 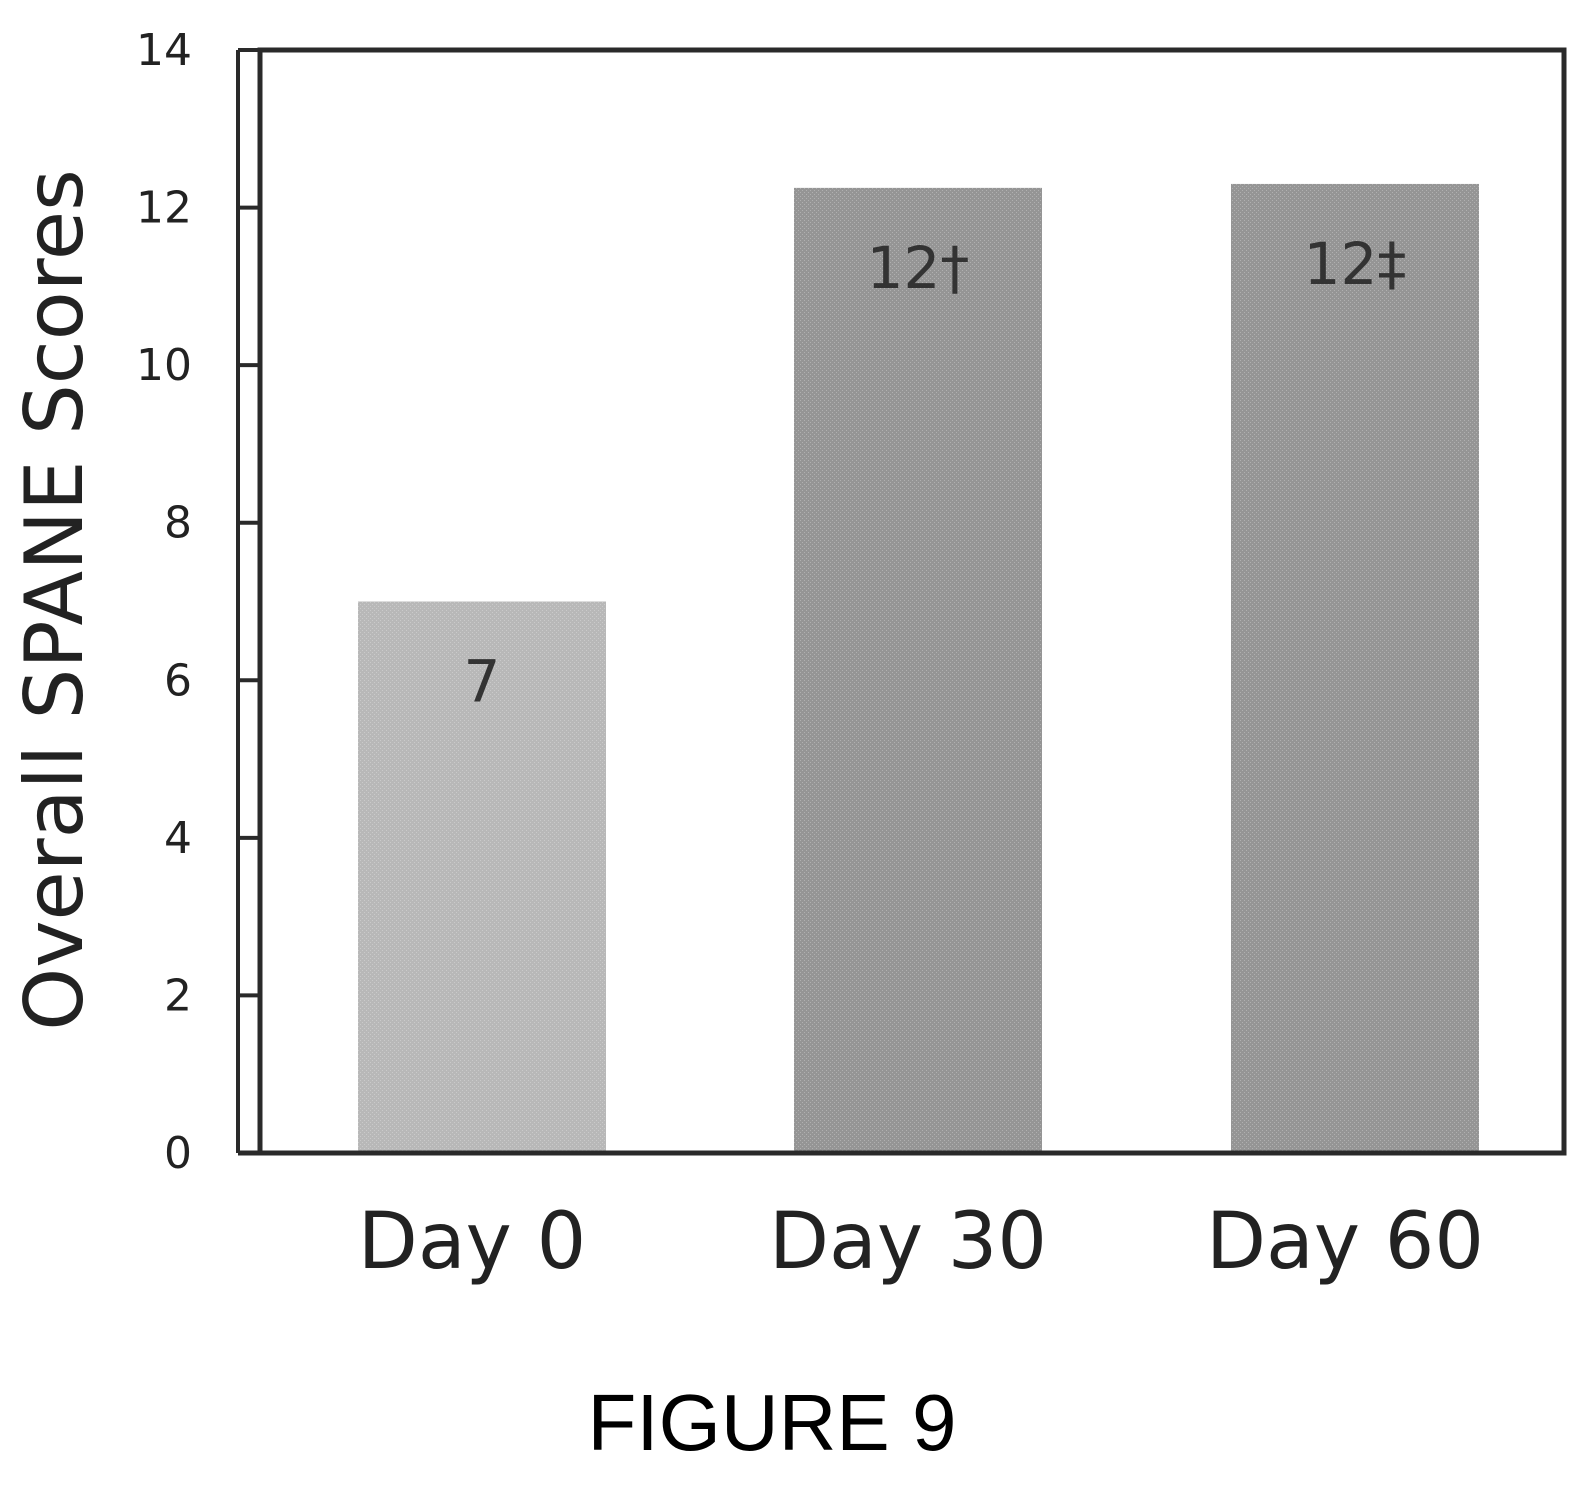 I want to click on bar-data-label: 7, so click(x=482, y=682).